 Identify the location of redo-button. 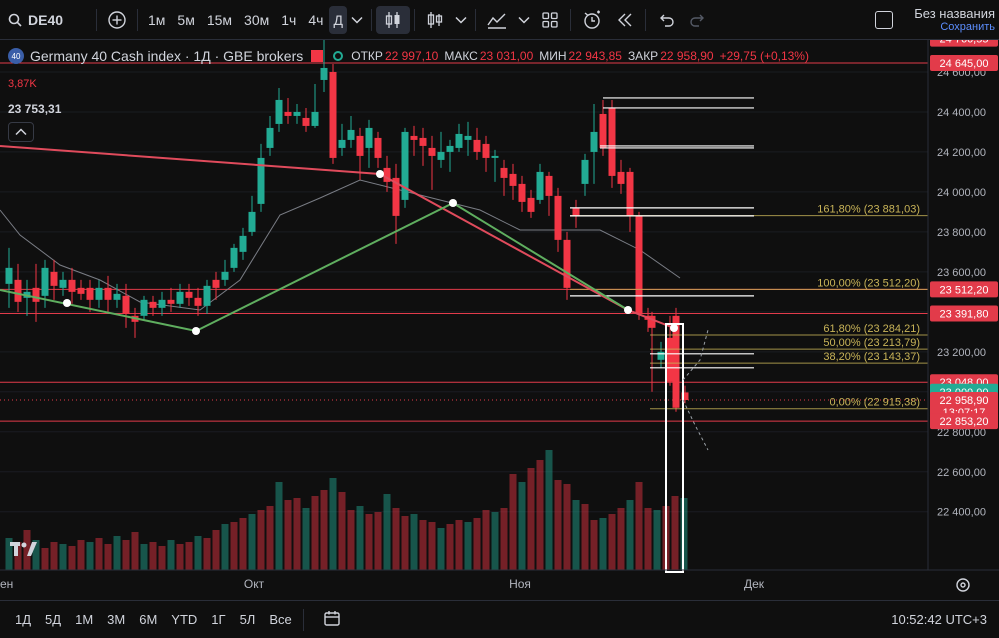
(698, 20).